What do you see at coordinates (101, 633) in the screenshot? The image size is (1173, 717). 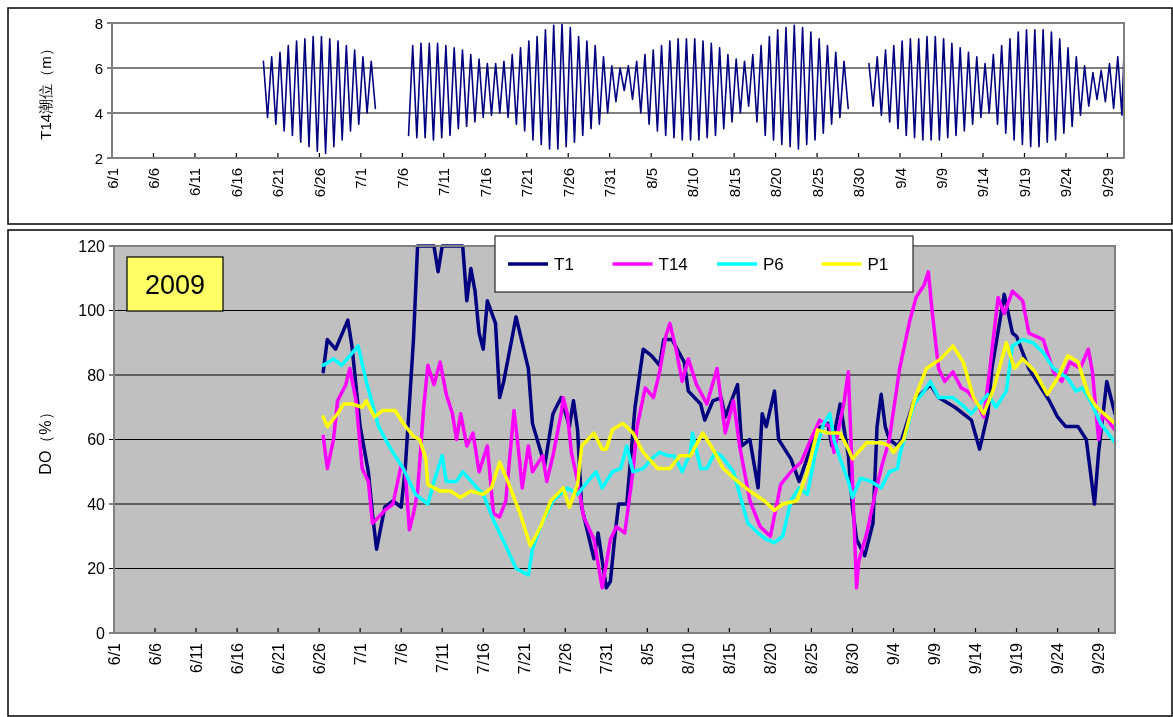 I see `y-tick-label: 0` at bounding box center [101, 633].